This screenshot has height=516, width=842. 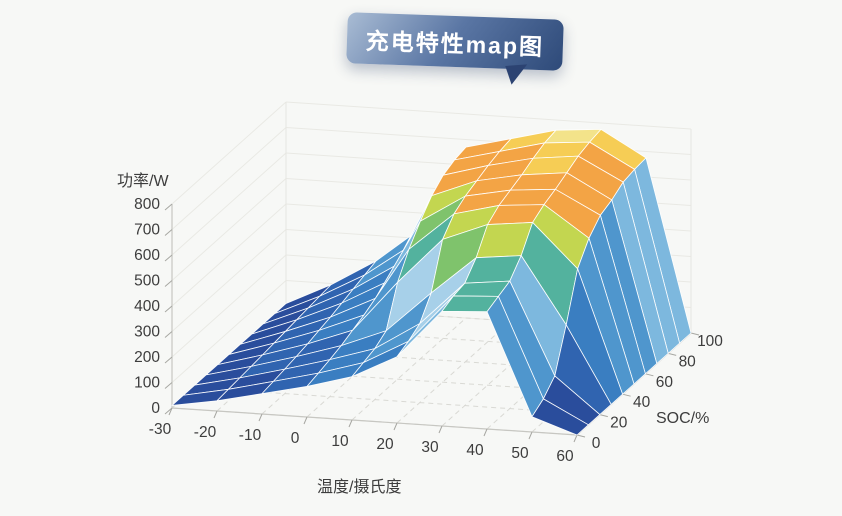 What do you see at coordinates (147, 204) in the screenshot?
I see `tick-label: 800` at bounding box center [147, 204].